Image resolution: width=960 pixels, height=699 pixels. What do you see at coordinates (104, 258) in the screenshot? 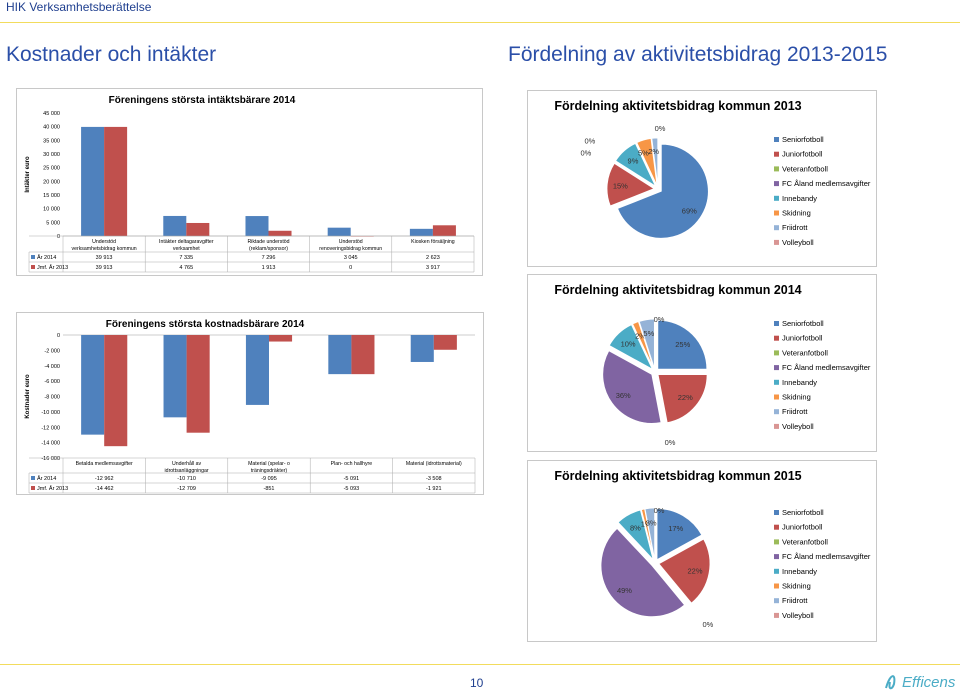
I see `data-label: 39 913` at bounding box center [104, 258].